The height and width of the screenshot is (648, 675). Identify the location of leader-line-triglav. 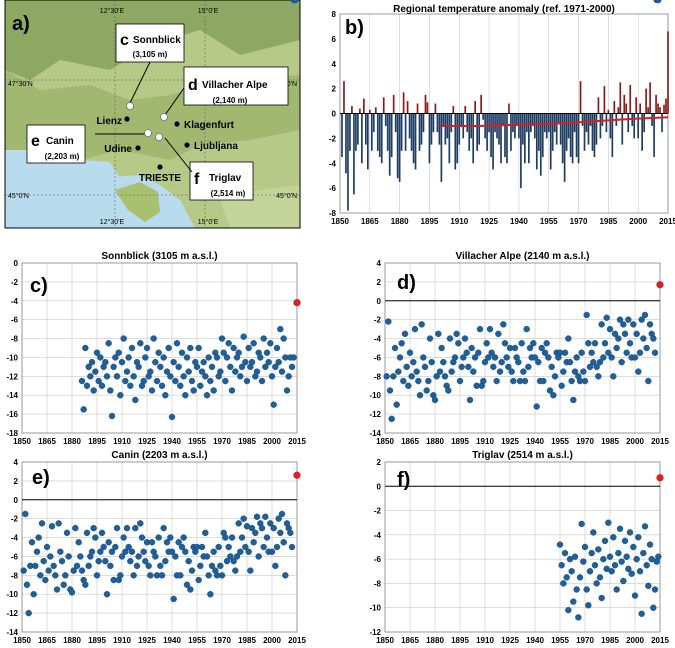
(178, 155).